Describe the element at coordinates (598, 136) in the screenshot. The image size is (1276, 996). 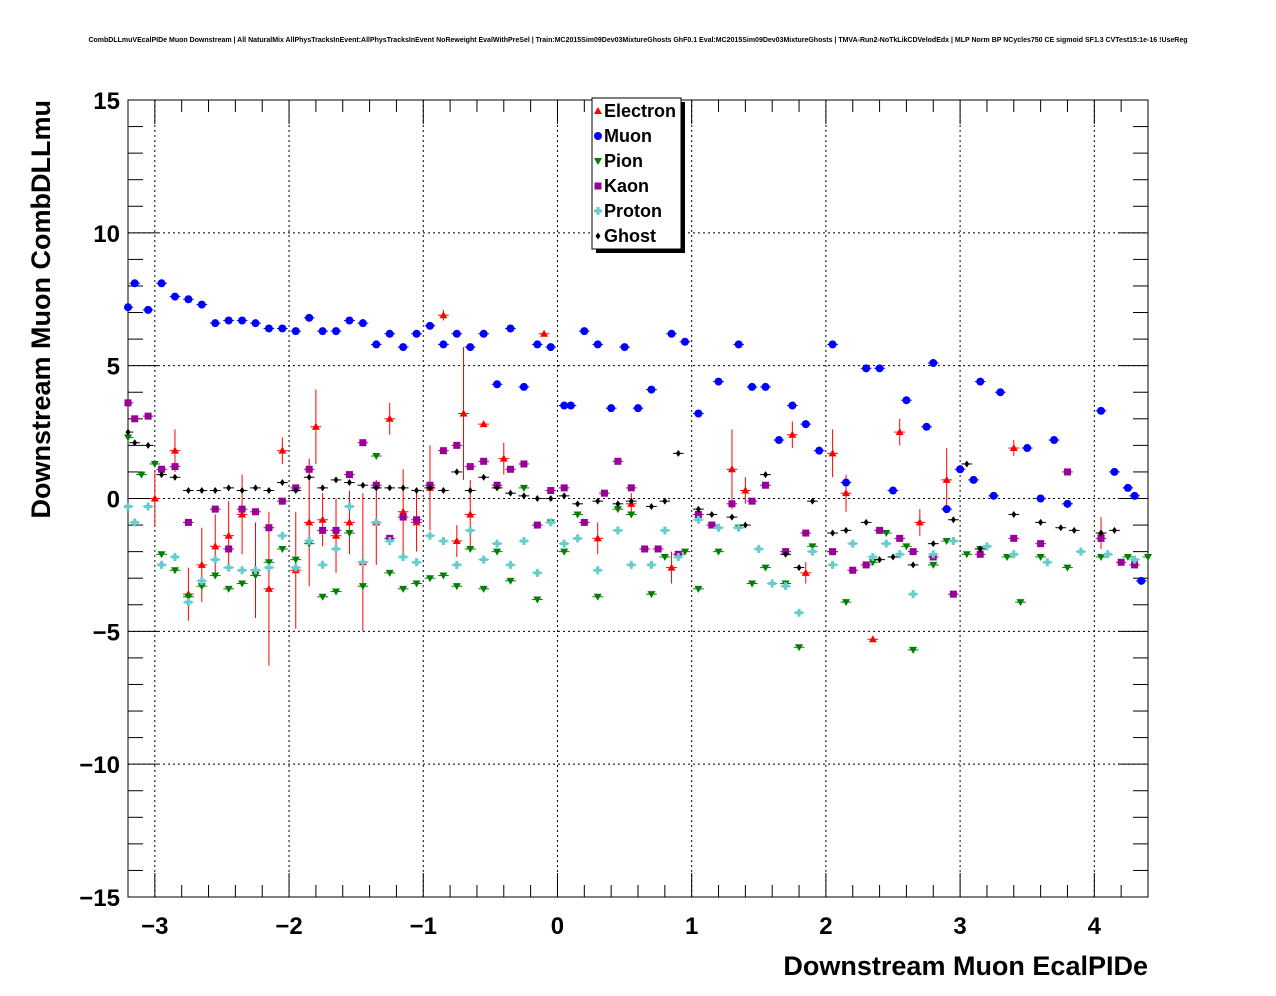
I see `legend-marker-muon` at that location.